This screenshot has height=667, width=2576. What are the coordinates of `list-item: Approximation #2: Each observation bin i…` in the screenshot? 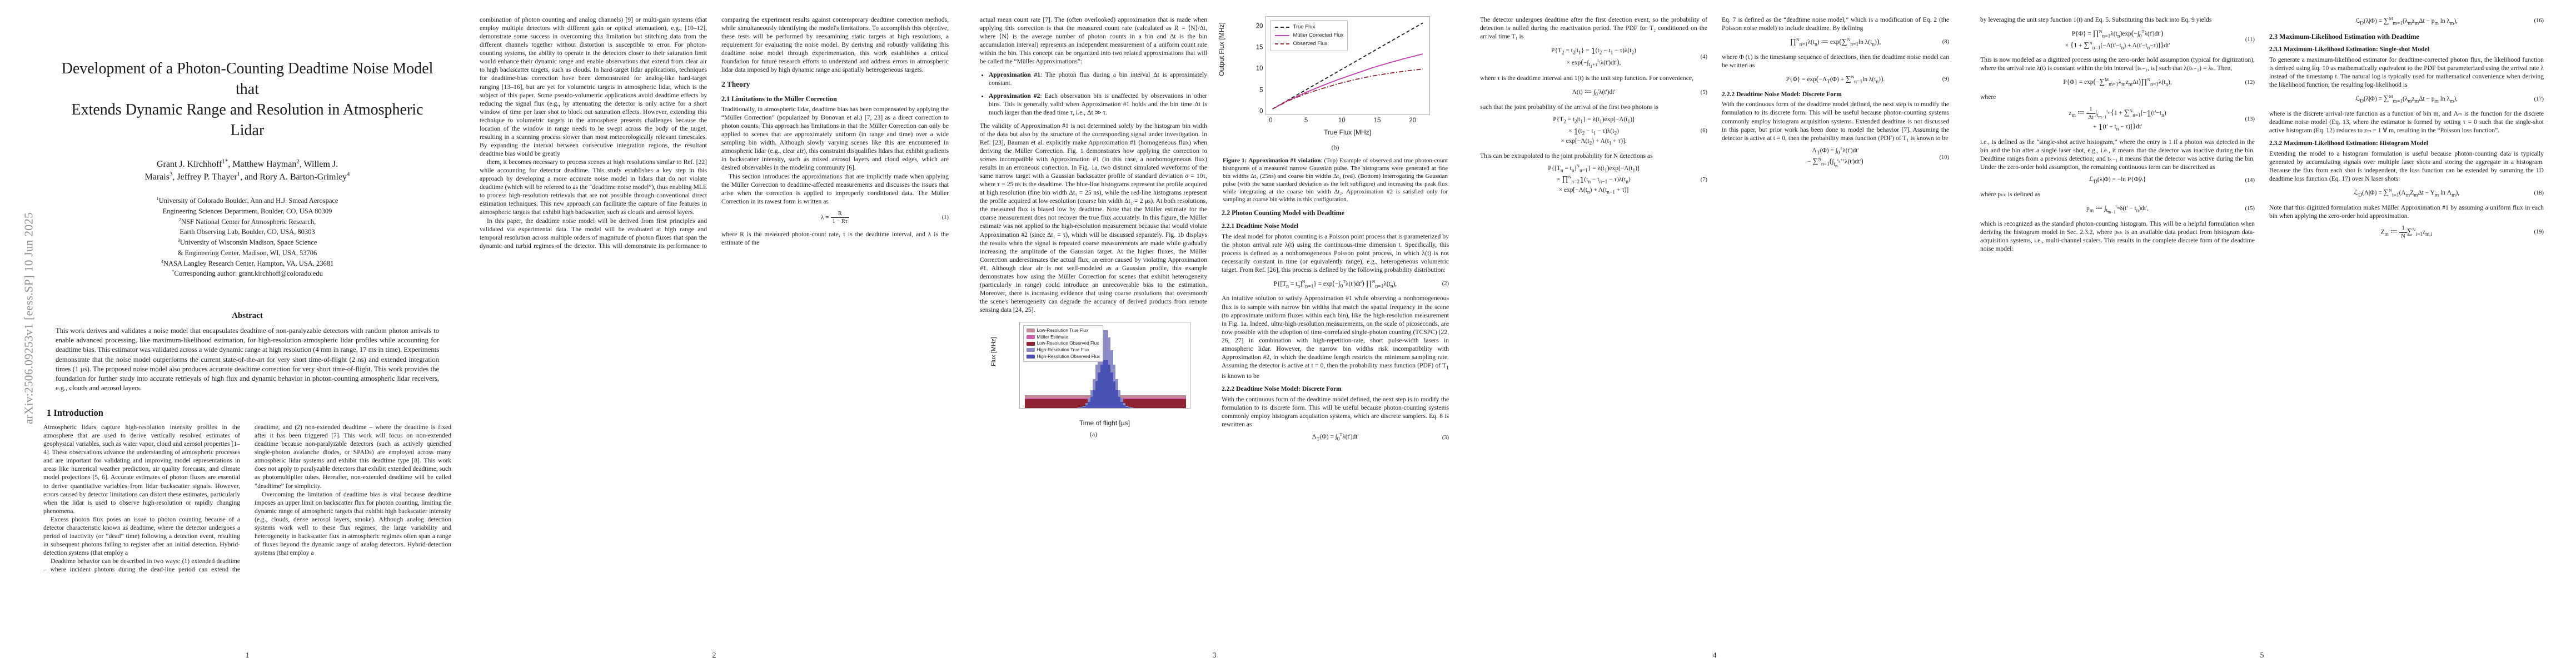 It's located at (1098, 104).